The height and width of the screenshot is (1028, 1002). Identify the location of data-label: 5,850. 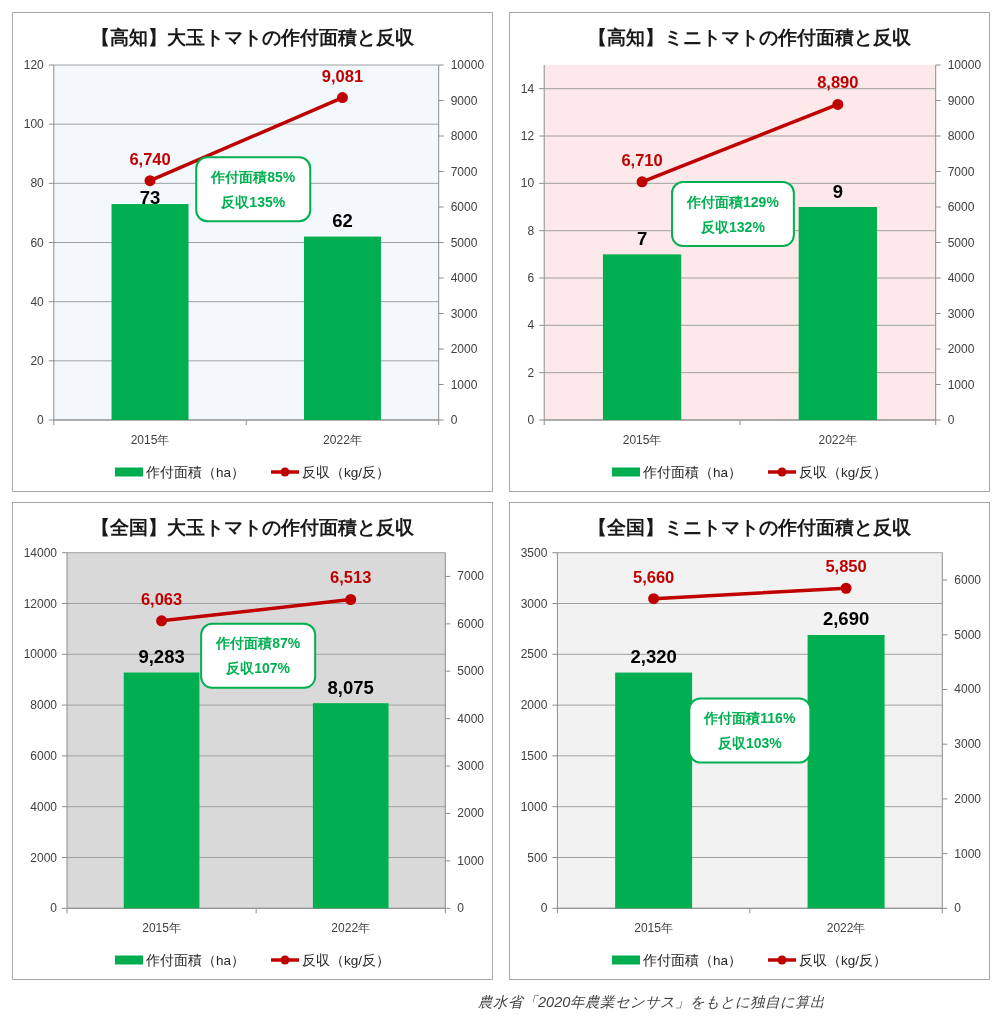
(846, 566).